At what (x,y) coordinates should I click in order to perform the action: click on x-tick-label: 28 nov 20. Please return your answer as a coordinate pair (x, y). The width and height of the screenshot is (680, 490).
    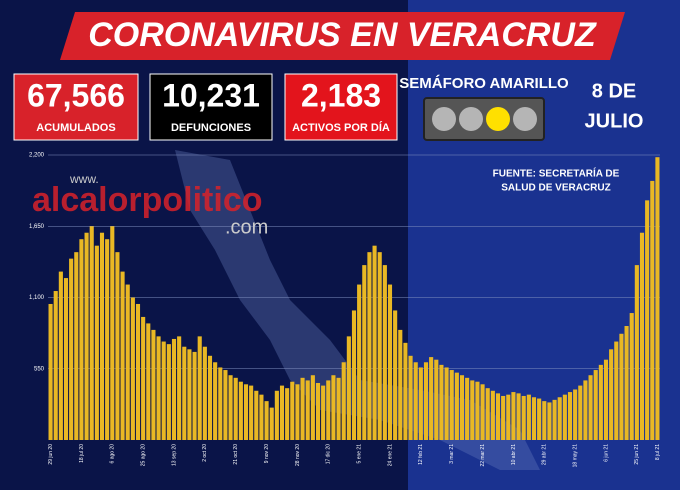
    Looking at the image, I should click on (298, 455).